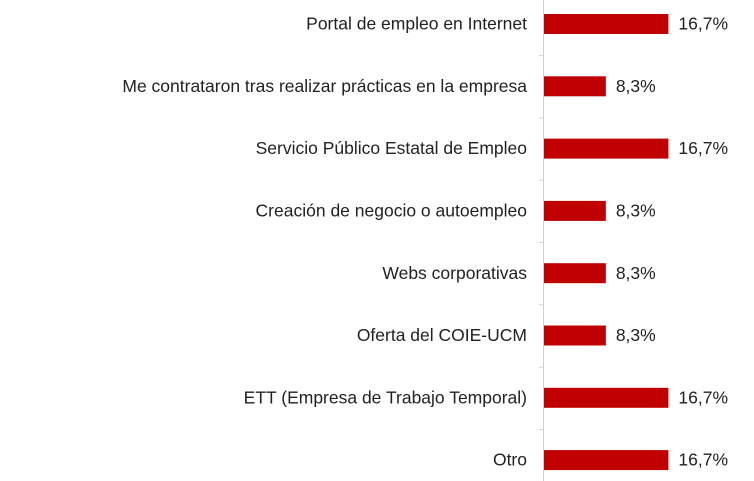  I want to click on y-tick-label: ETT (Empresa de Trabajo Temporal), so click(385, 397).